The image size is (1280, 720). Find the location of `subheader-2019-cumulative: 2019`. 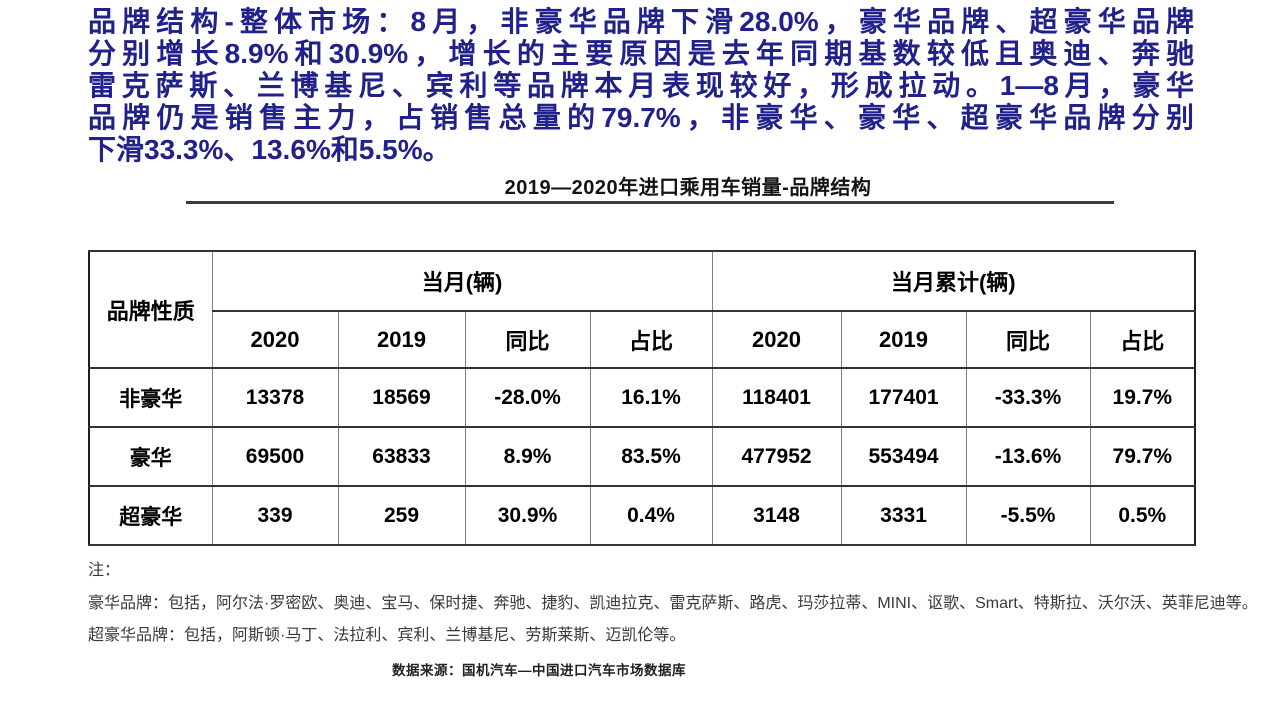

subheader-2019-cumulative: 2019 is located at coordinates (903, 339).